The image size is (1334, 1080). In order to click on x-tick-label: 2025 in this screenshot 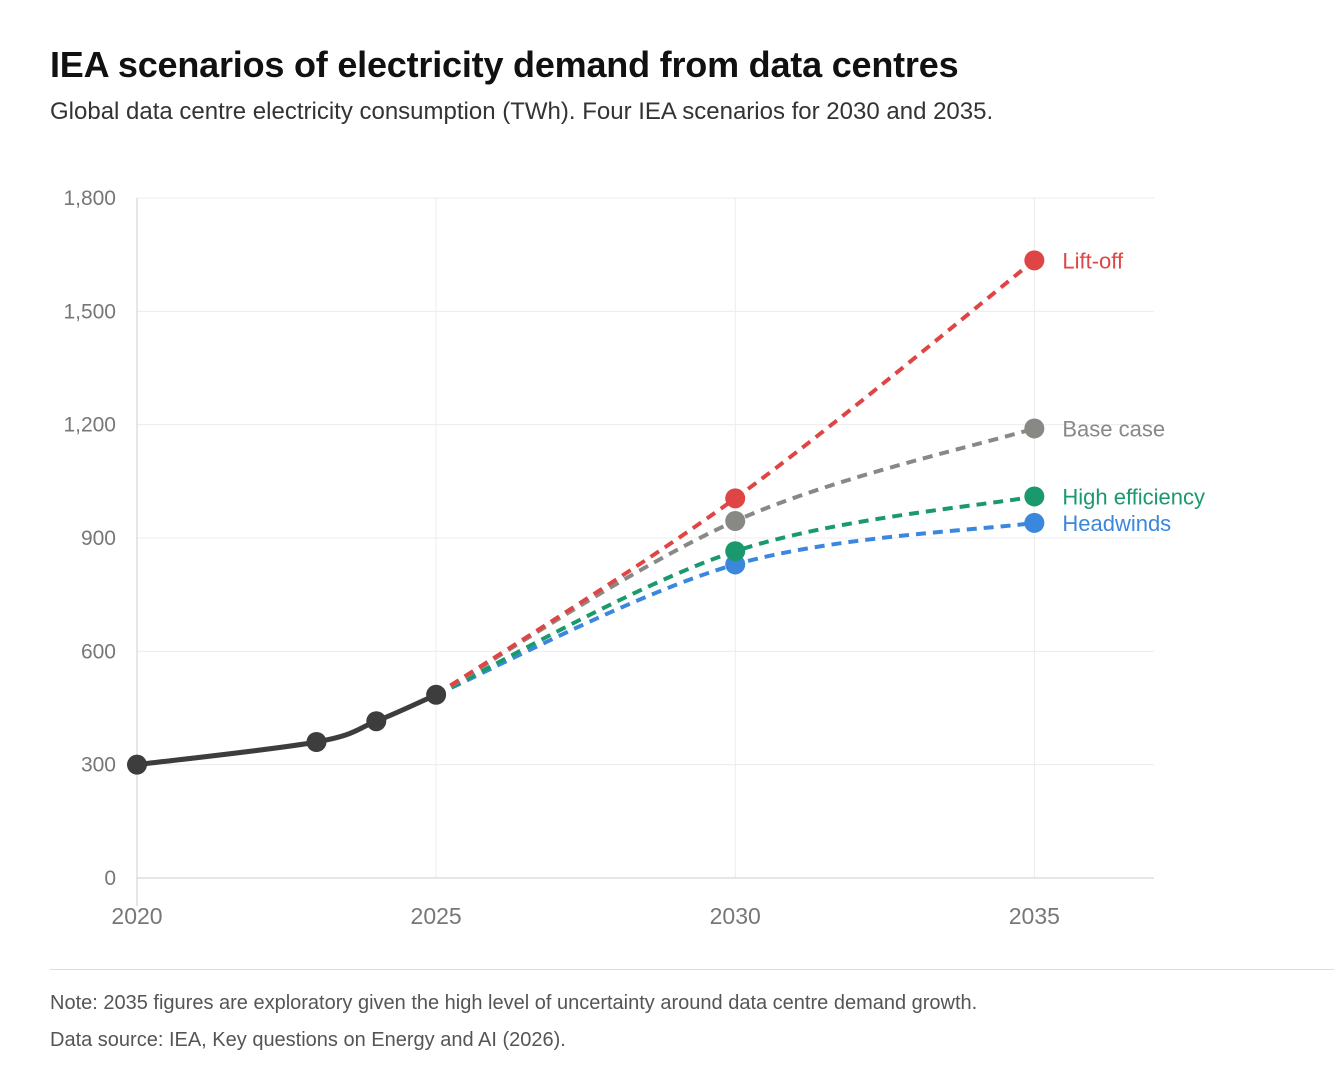, I will do `click(436, 916)`.